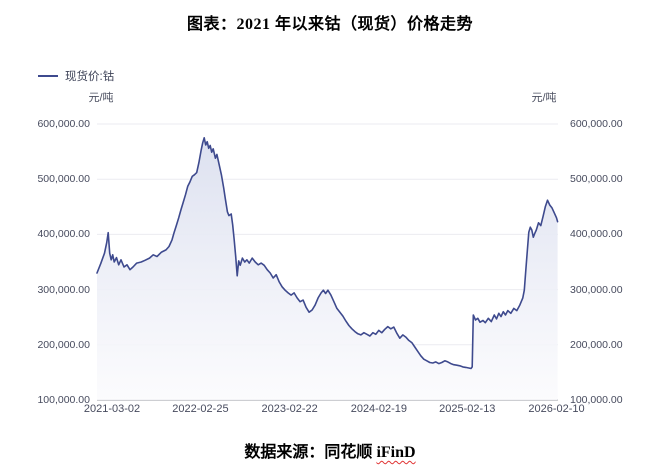 This screenshot has width=660, height=467. Describe the element at coordinates (63, 124) in the screenshot. I see `y-tick-label-left: 600,000.00` at that location.